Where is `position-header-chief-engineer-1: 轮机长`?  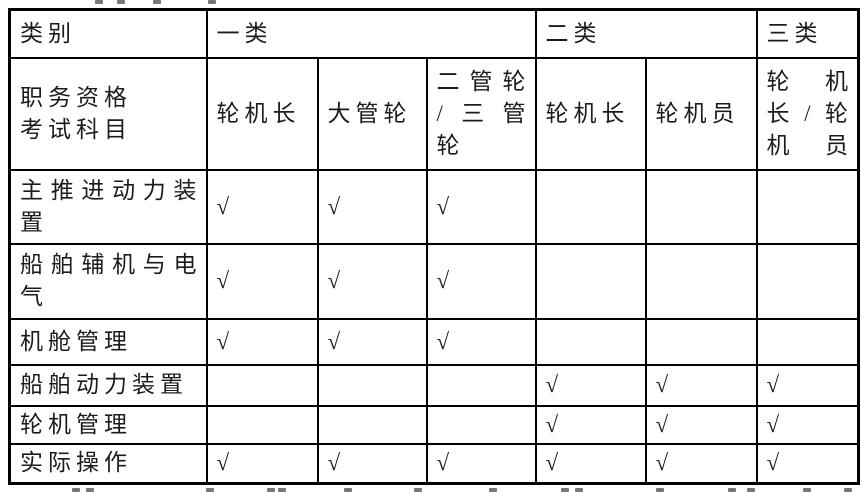 position-header-chief-engineer-1: 轮机长 is located at coordinates (262, 113).